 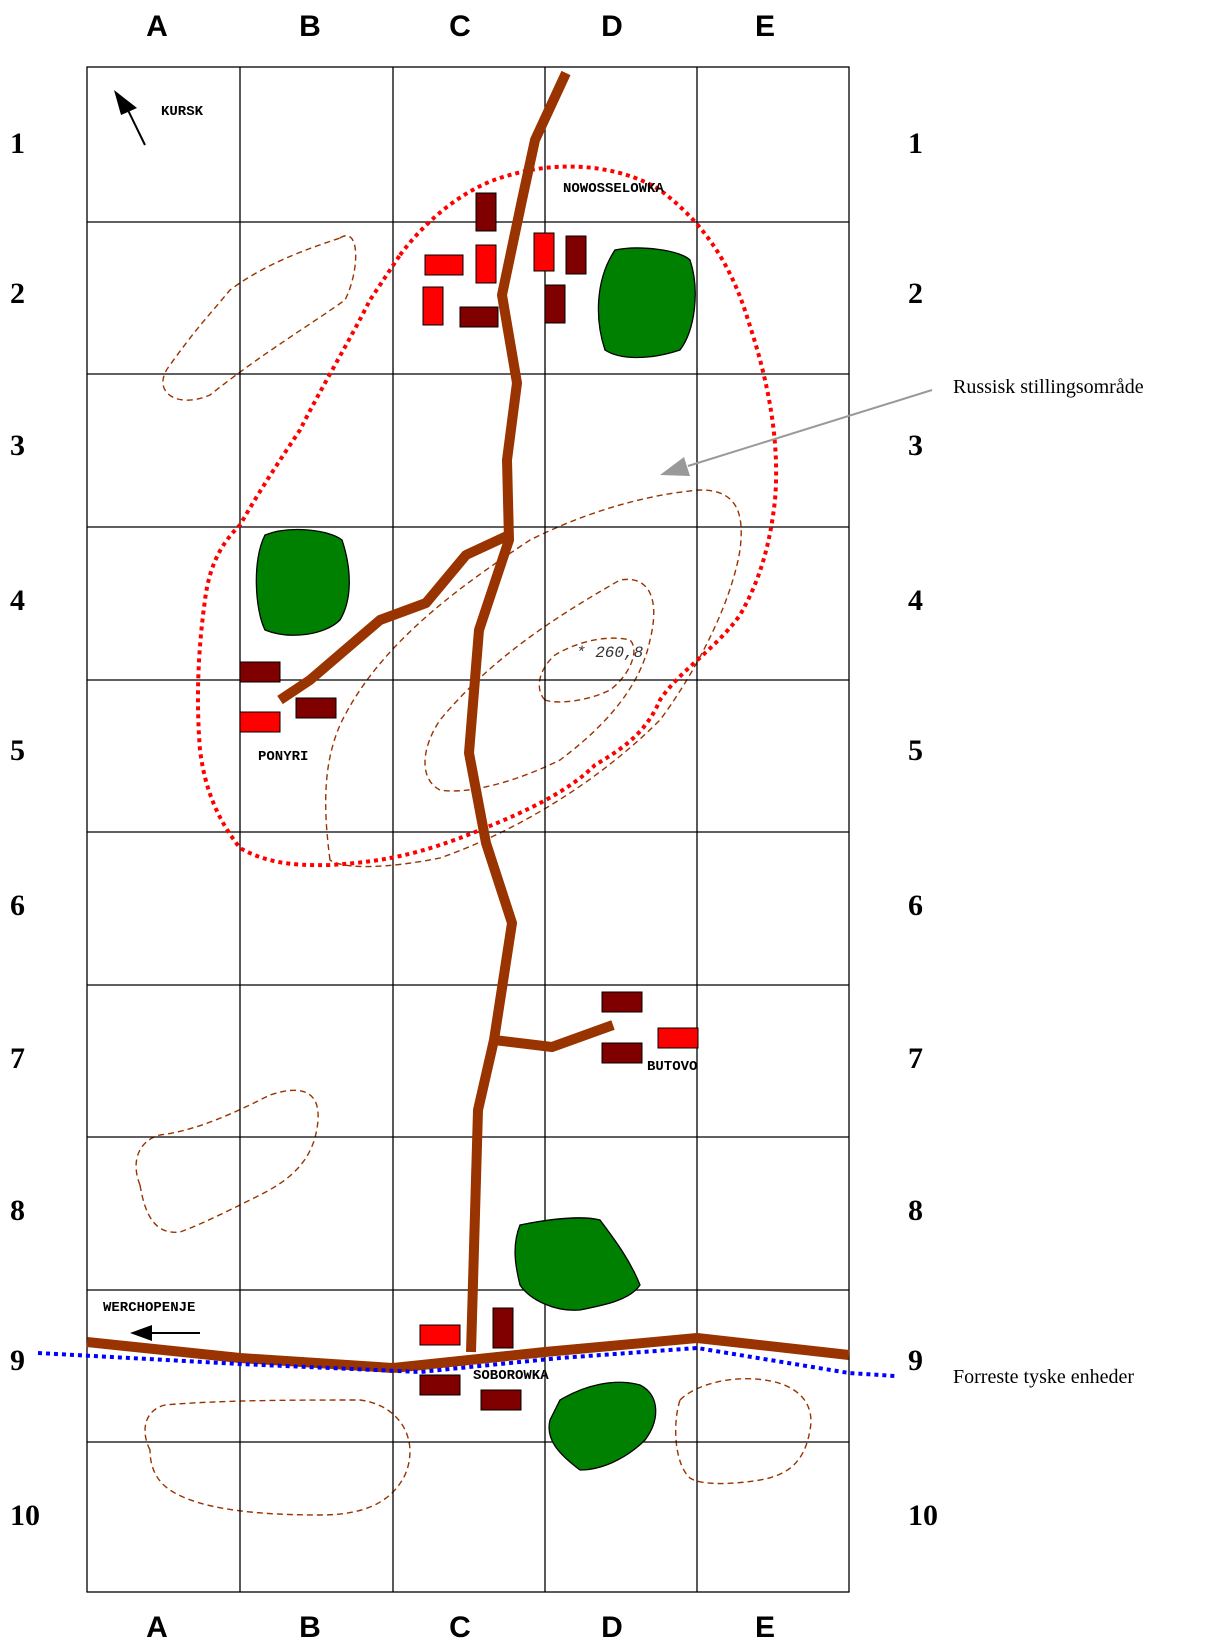 I want to click on place-soborowka: SOBOROWKA, so click(x=511, y=1376).